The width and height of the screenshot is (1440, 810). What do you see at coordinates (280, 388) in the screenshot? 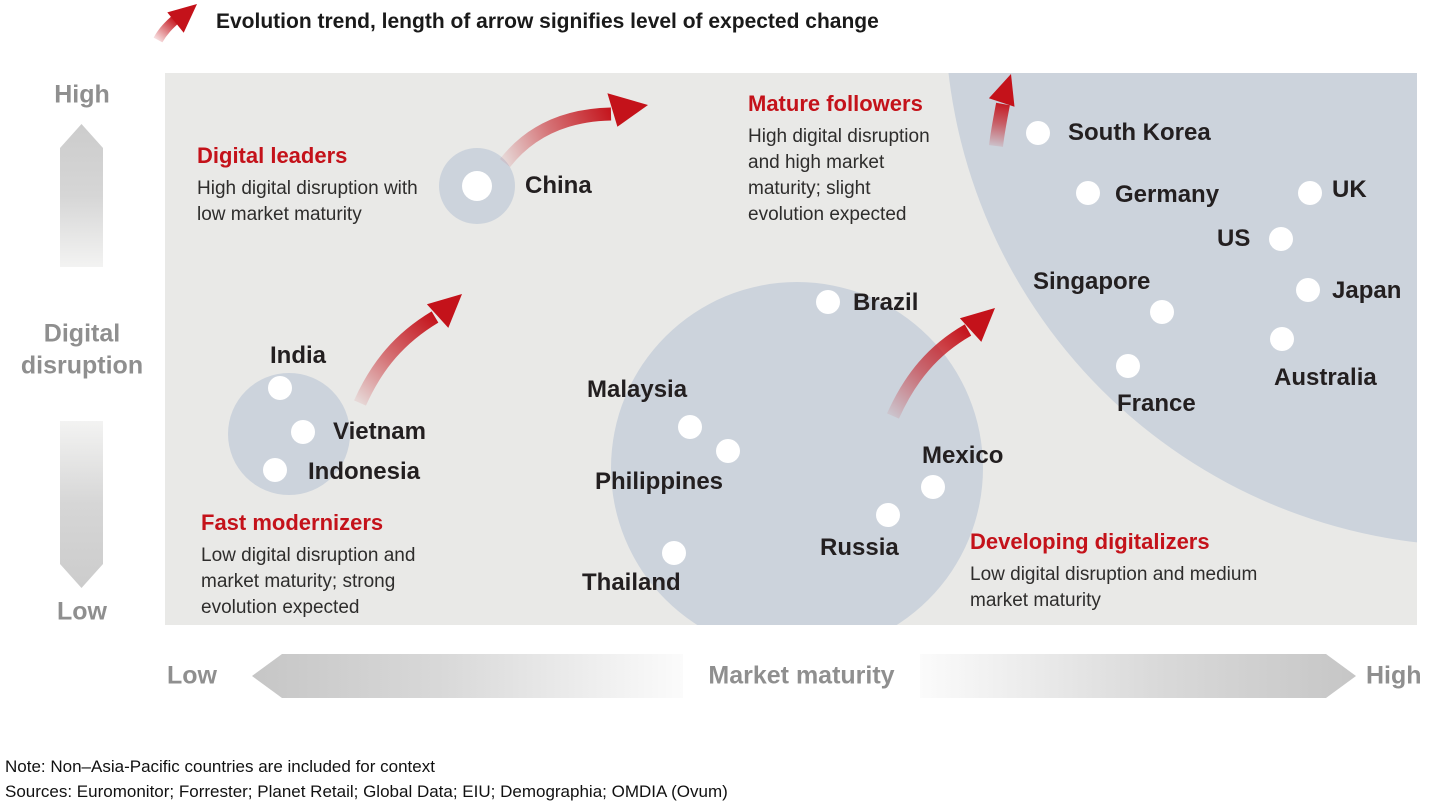
I see `dot-india` at bounding box center [280, 388].